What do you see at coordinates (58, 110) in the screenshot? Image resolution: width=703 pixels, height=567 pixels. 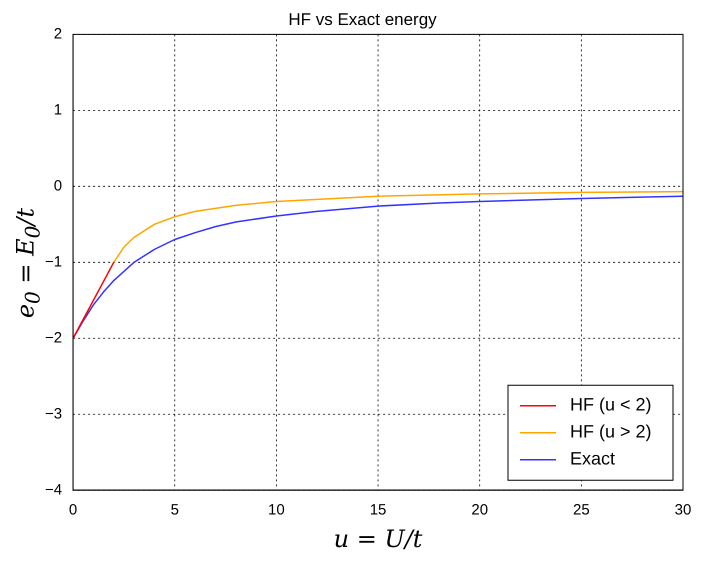 I see `y-tick-label: 1` at bounding box center [58, 110].